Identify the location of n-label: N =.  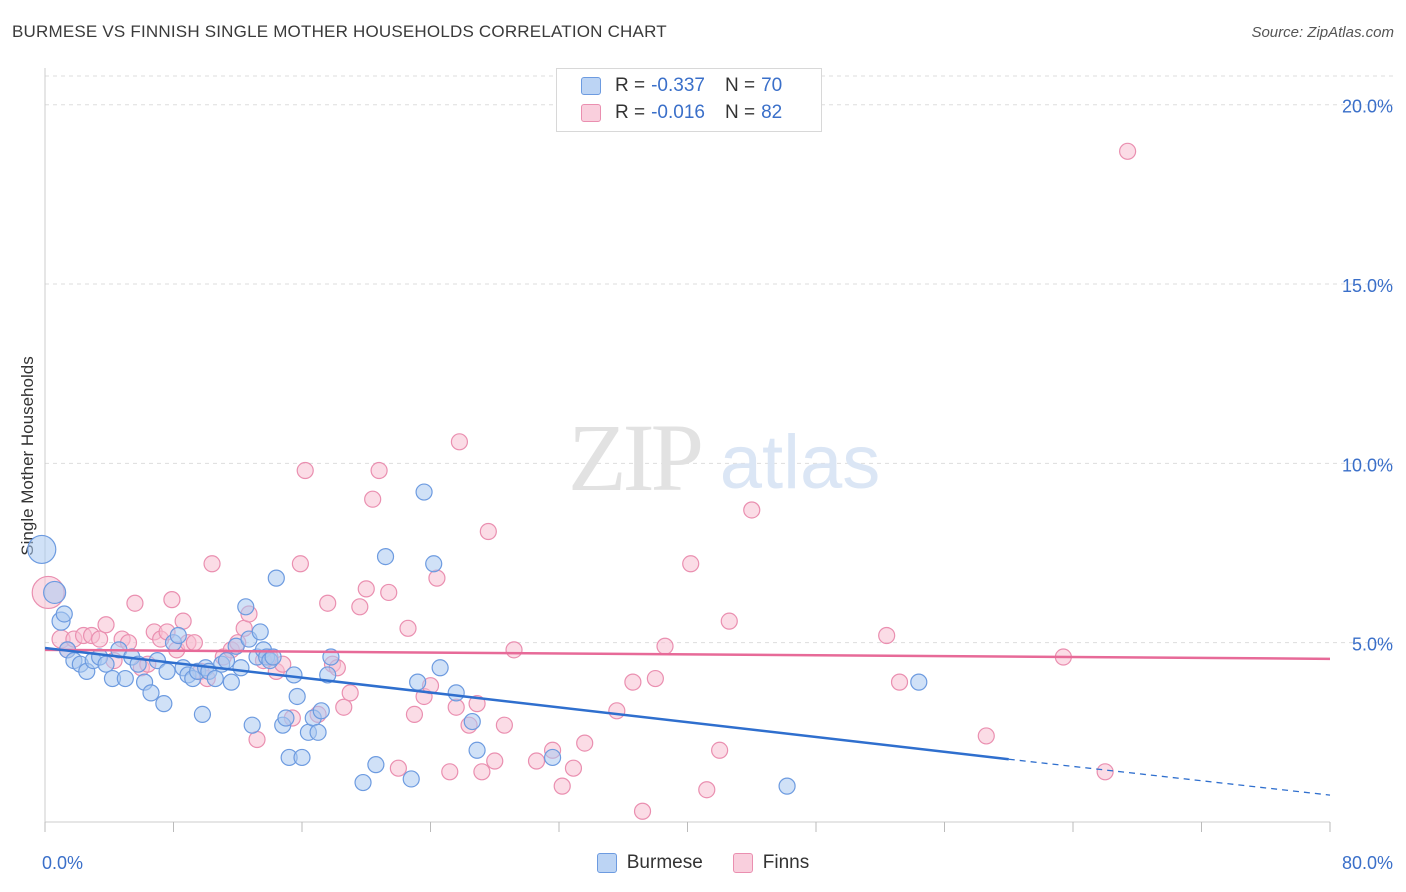
(740, 112).